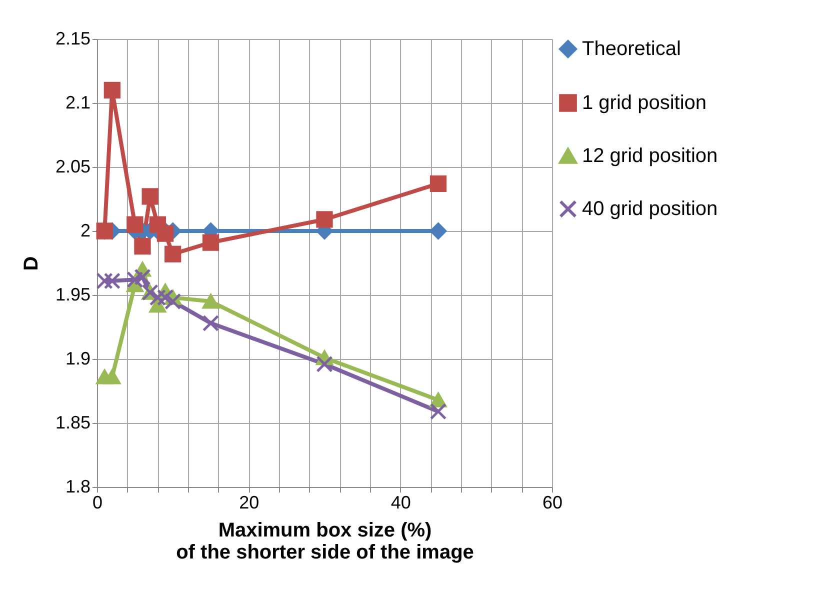  I want to click on y-tick-label: 1.95, so click(72, 294).